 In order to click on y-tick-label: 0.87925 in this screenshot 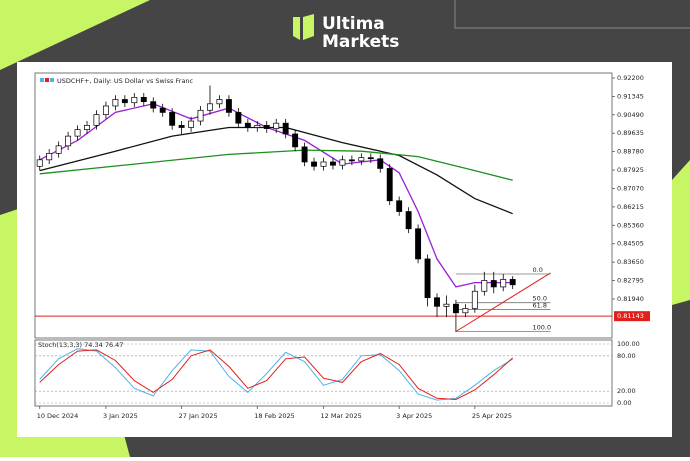, I will do `click(630, 170)`.